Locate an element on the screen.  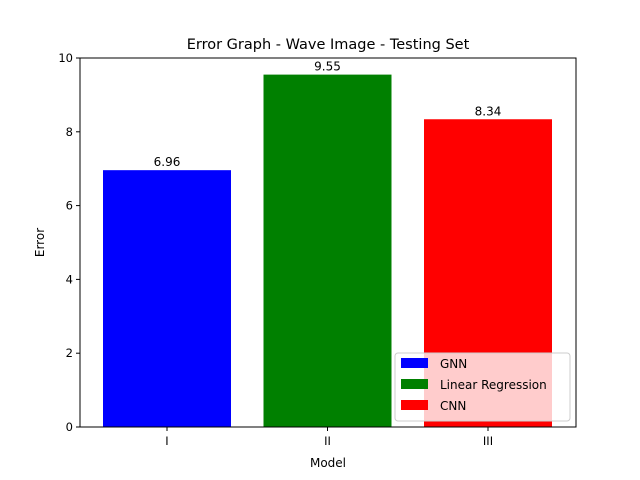
x-tick-label: I is located at coordinates (166, 441).